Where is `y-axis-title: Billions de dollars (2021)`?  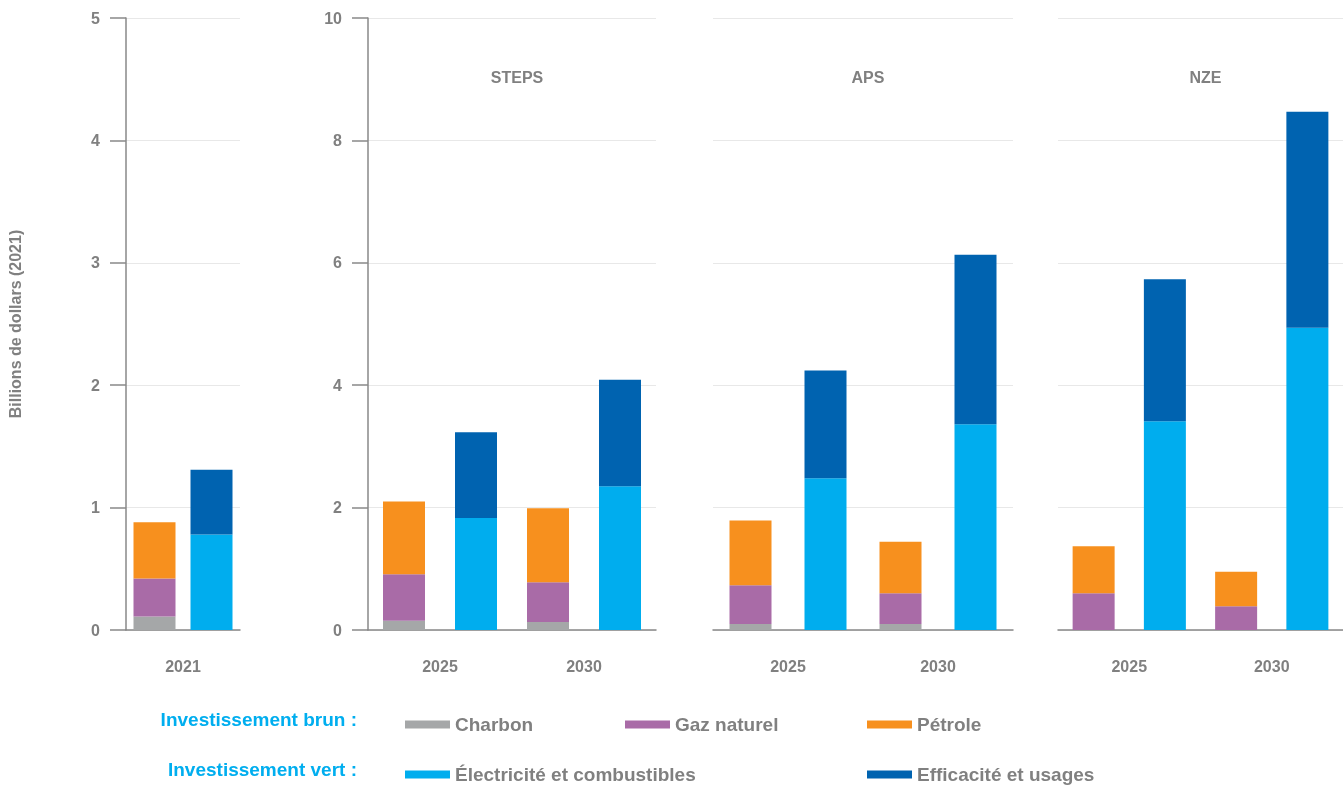 y-axis-title: Billions de dollars (2021) is located at coordinates (15, 324).